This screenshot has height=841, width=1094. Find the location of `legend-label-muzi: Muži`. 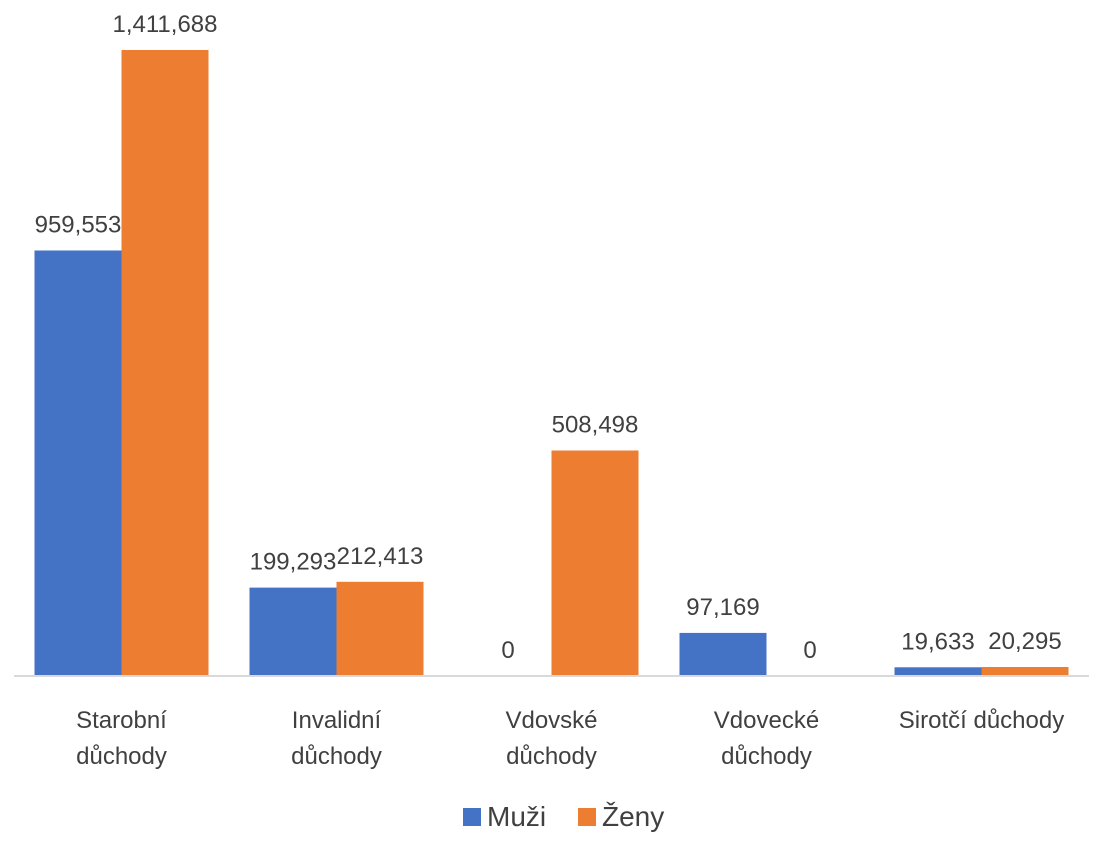

legend-label-muzi: Muži is located at coordinates (516, 816).